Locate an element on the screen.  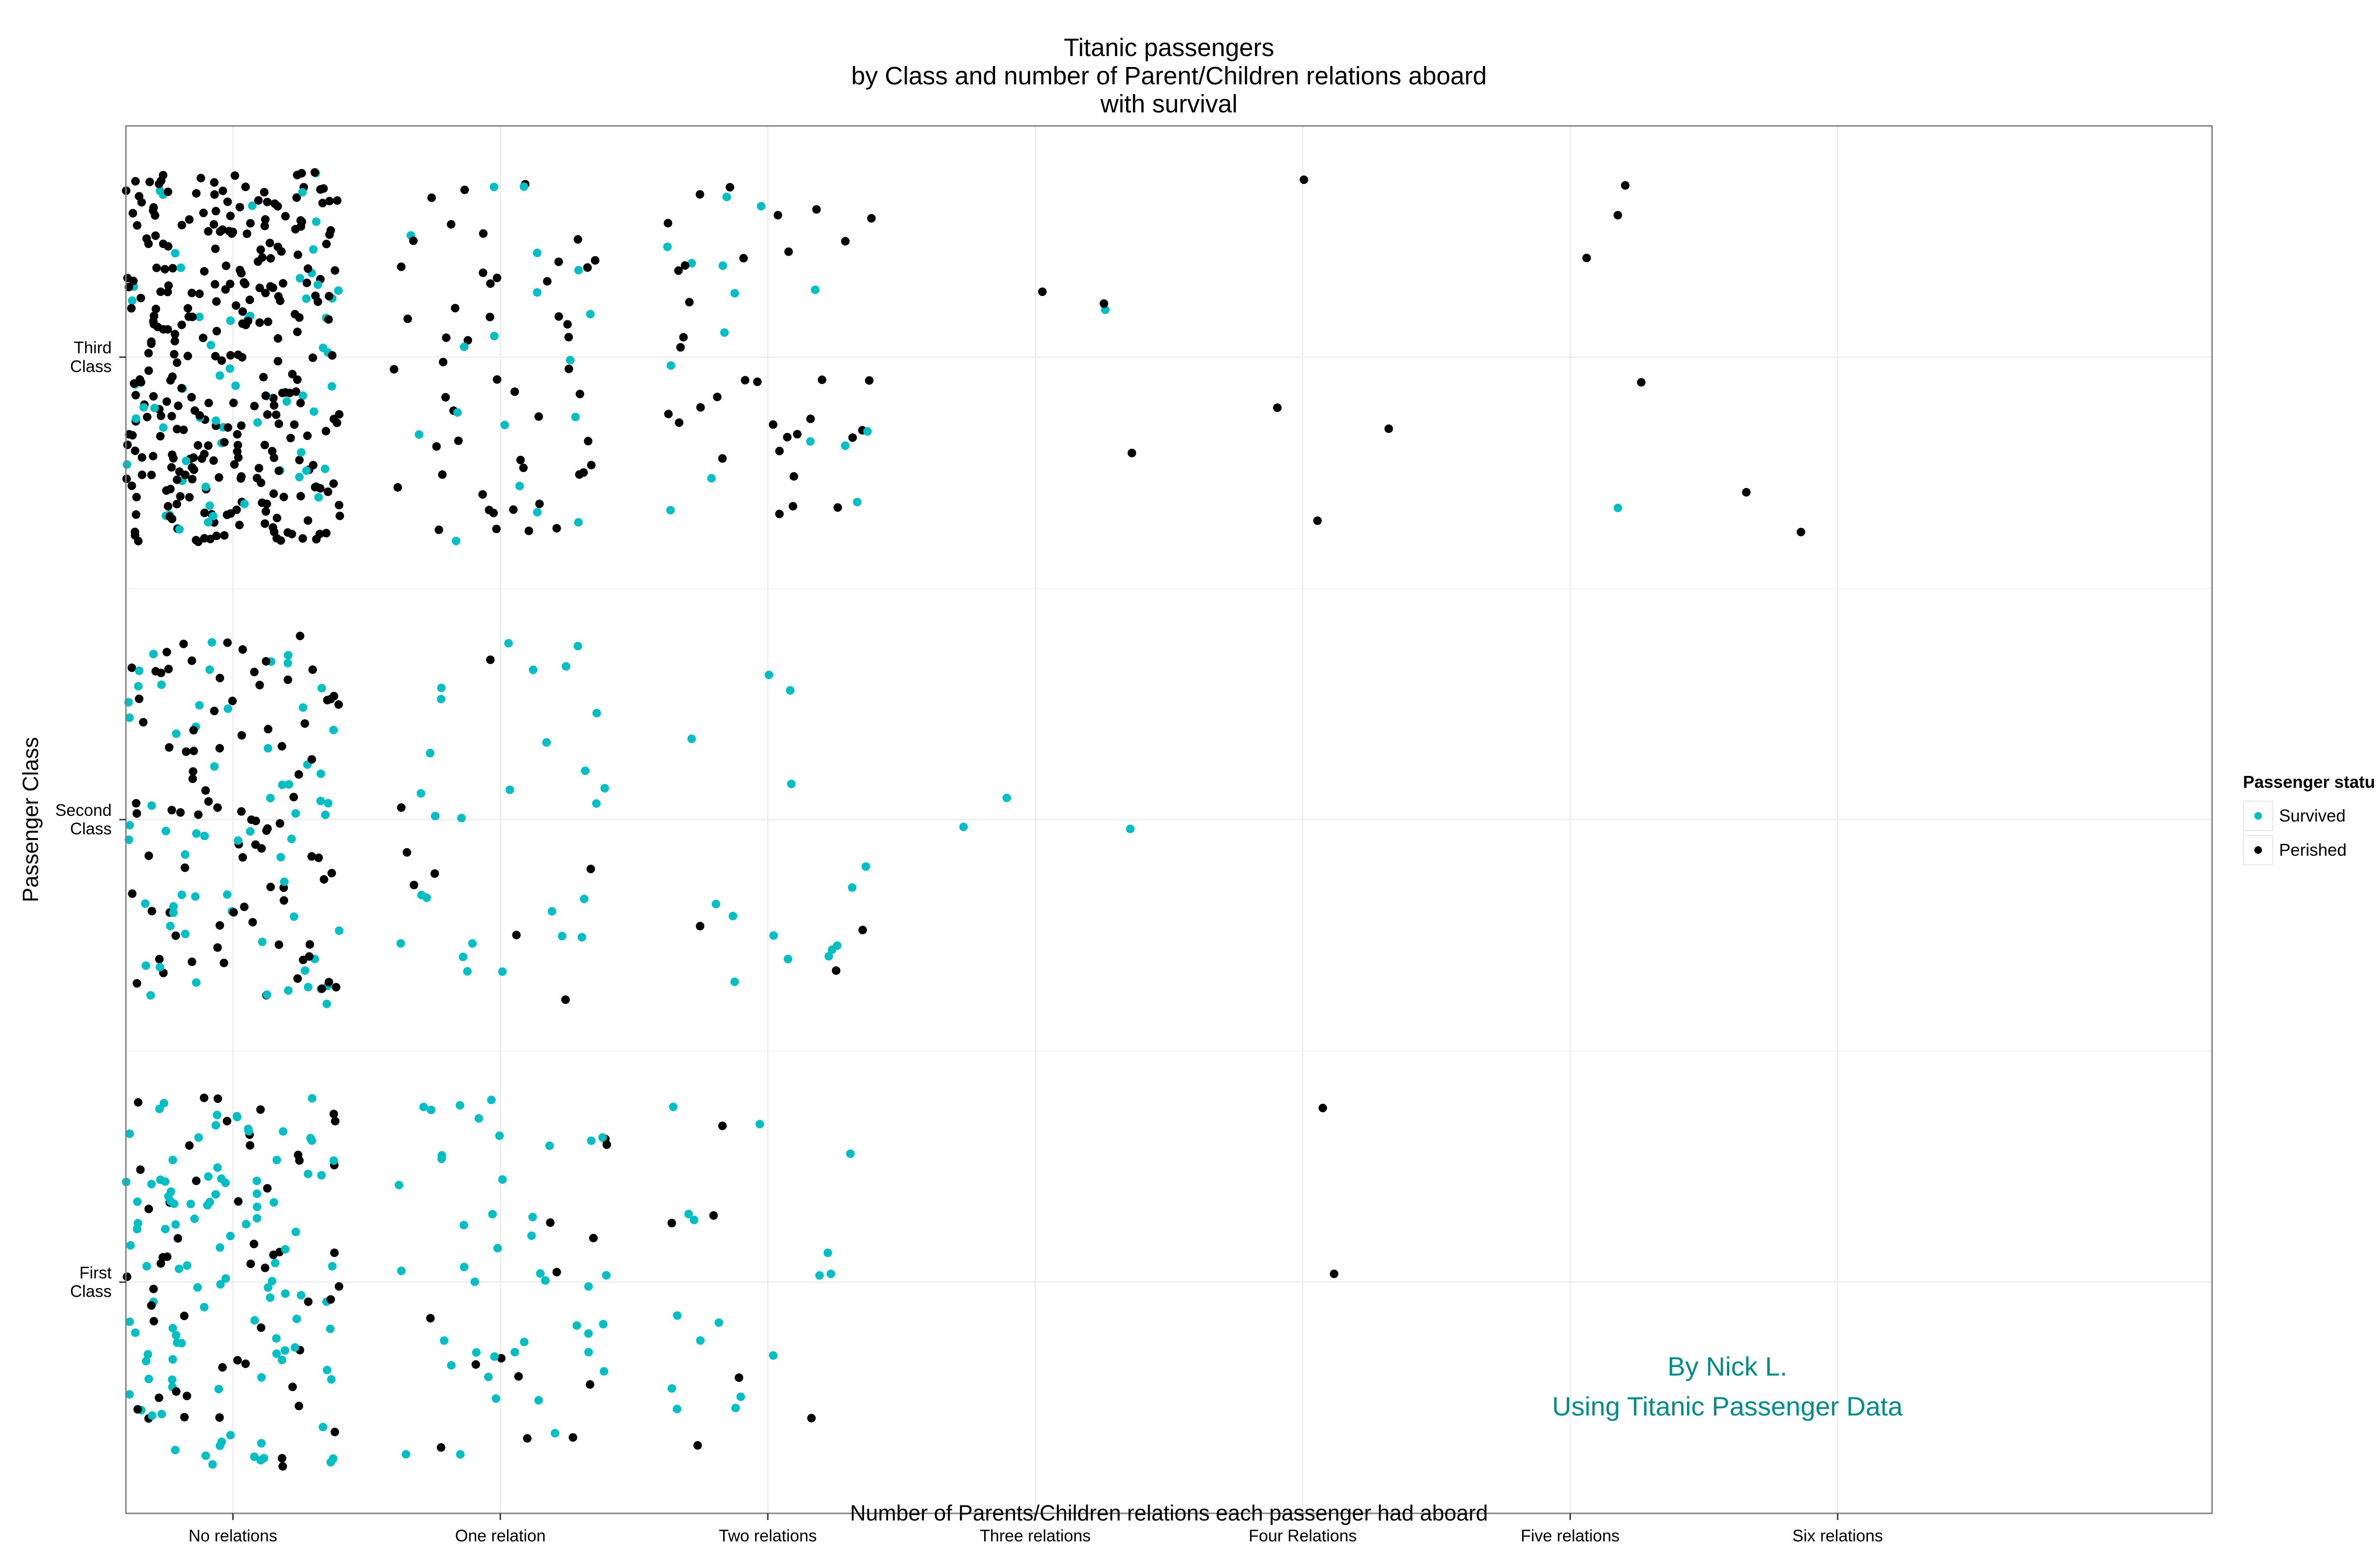
x-tick-label: Four Relations is located at coordinates (1303, 1536).